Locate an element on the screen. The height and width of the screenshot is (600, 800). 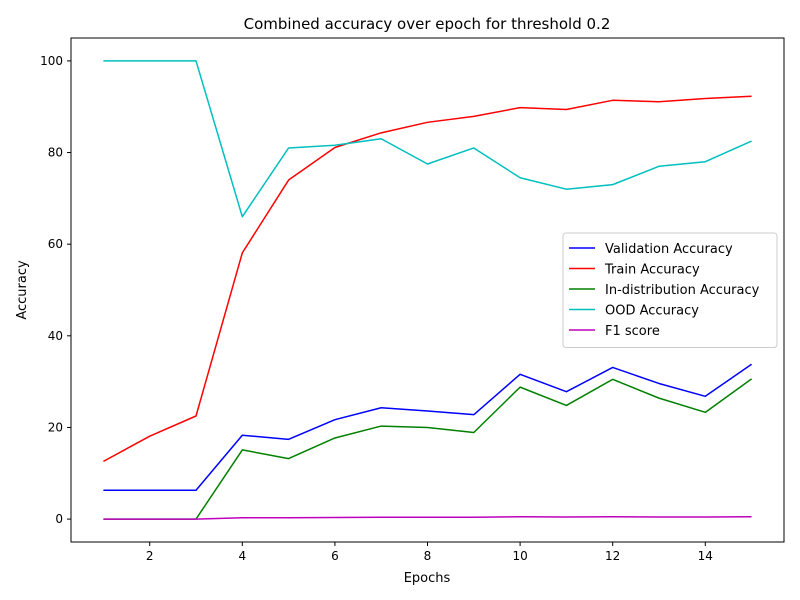
x-tick-label: 14 is located at coordinates (705, 556).